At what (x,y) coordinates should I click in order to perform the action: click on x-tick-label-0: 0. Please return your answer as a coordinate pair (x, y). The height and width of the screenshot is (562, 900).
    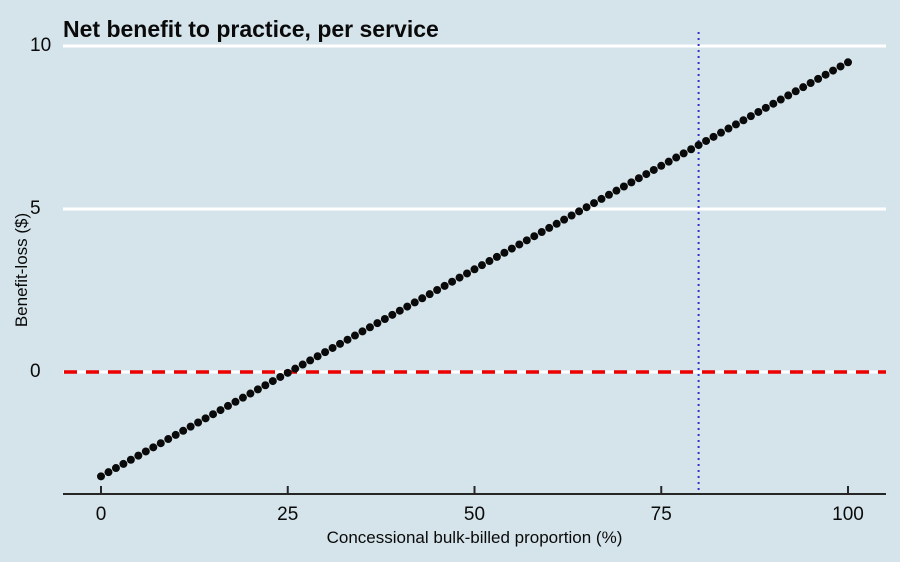
    Looking at the image, I should click on (101, 514).